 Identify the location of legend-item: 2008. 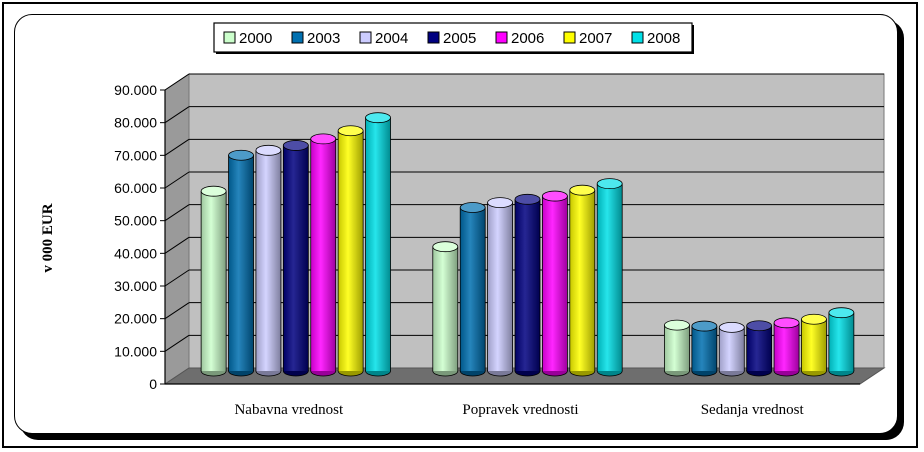
(655, 38).